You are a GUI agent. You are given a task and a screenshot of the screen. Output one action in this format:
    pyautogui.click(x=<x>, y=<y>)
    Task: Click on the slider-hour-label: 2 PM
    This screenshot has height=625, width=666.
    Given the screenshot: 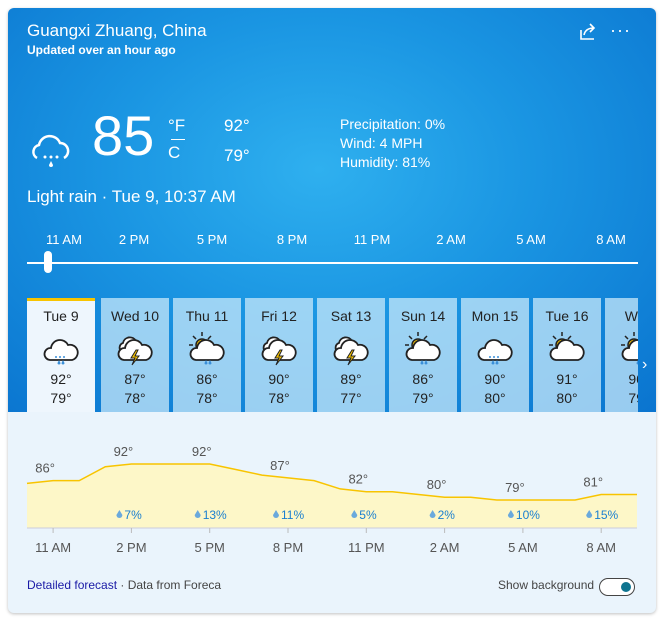 What is the action you would take?
    pyautogui.click(x=134, y=239)
    